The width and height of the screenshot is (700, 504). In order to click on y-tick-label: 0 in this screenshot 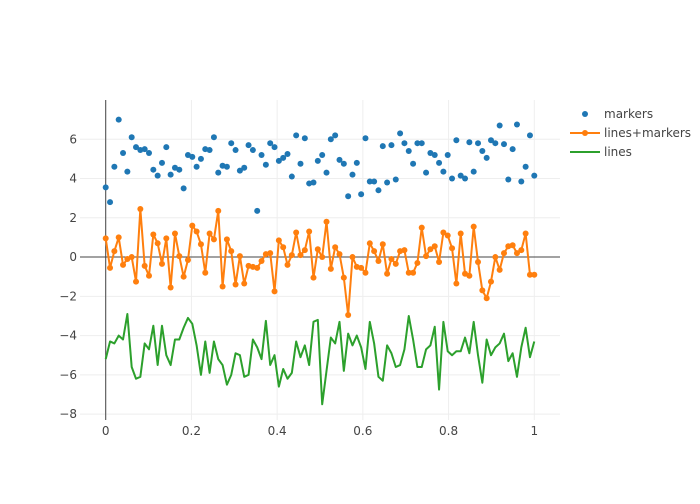, I will do `click(73, 257)`.